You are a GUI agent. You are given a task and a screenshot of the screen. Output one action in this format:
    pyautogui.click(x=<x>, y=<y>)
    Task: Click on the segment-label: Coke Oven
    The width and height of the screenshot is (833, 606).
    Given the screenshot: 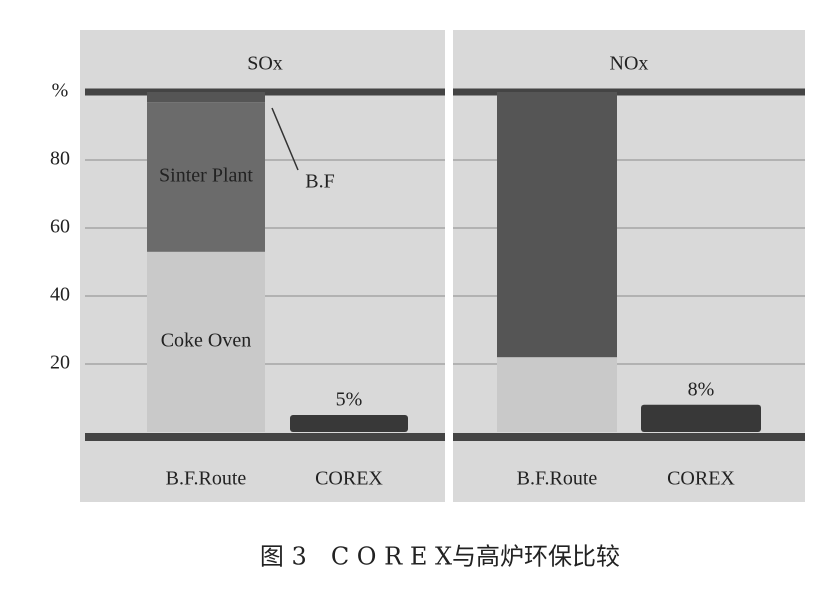 What is the action you would take?
    pyautogui.click(x=206, y=340)
    